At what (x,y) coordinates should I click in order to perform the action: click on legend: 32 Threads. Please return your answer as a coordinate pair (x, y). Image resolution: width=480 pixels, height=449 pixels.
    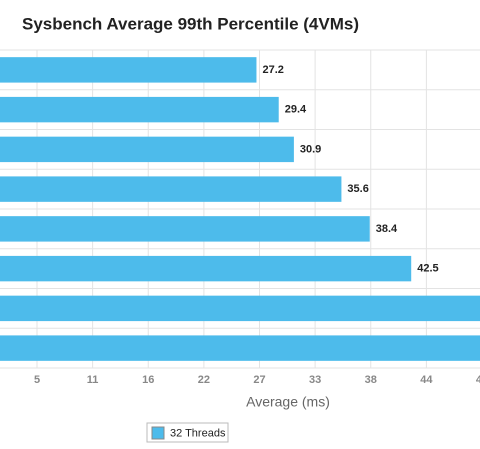
    Looking at the image, I should click on (187, 432).